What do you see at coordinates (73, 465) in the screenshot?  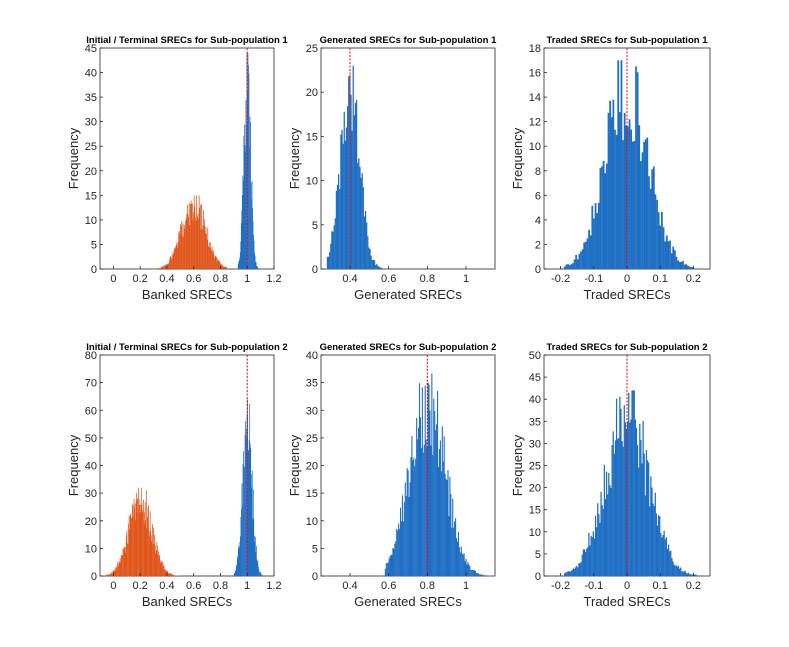 I see `y-axis-label: Frequency` at bounding box center [73, 465].